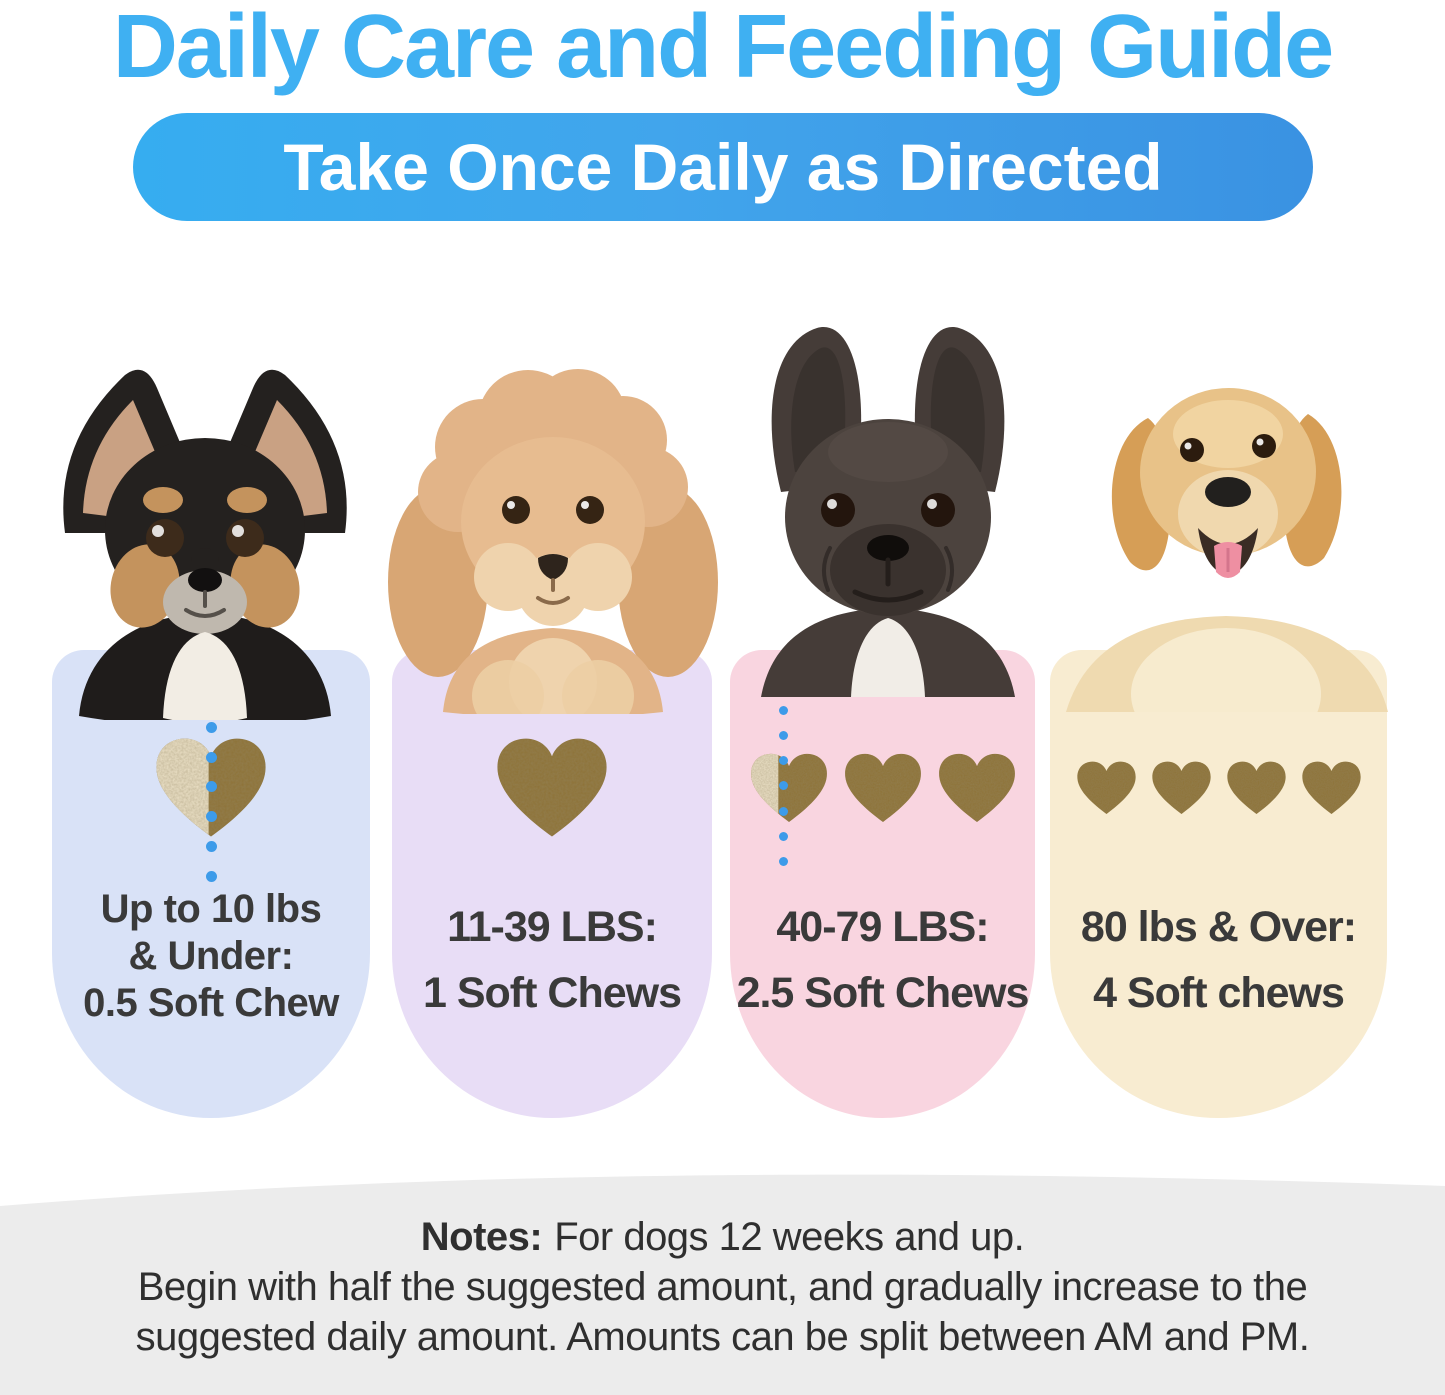 The height and width of the screenshot is (1395, 1445). What do you see at coordinates (552, 960) in the screenshot?
I see `dose-label: 11-39 LBS: 1 Soft Chews` at bounding box center [552, 960].